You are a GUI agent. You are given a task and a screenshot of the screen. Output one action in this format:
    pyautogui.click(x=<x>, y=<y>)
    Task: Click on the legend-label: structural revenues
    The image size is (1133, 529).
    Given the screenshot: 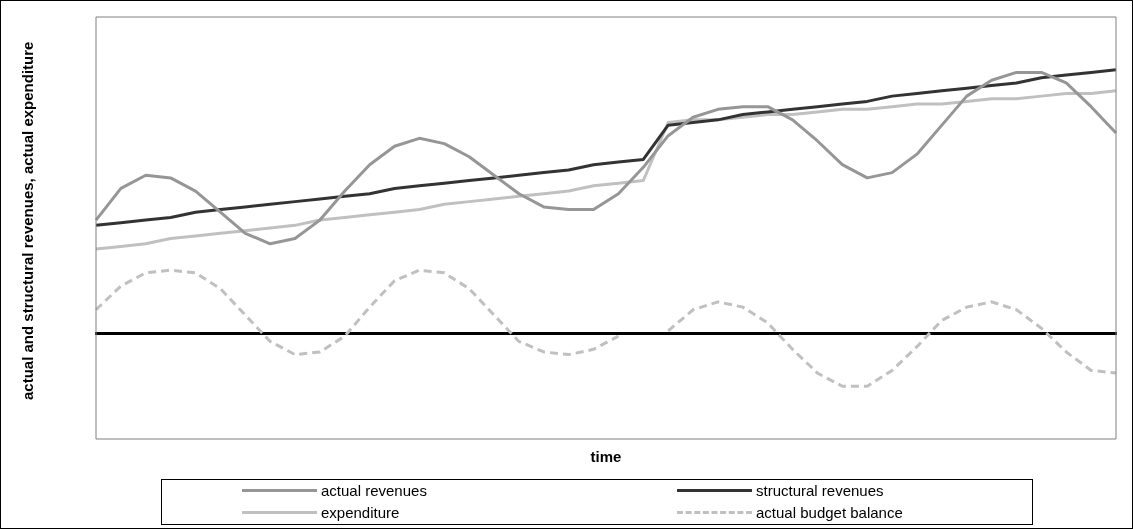 What is the action you would take?
    pyautogui.click(x=820, y=490)
    